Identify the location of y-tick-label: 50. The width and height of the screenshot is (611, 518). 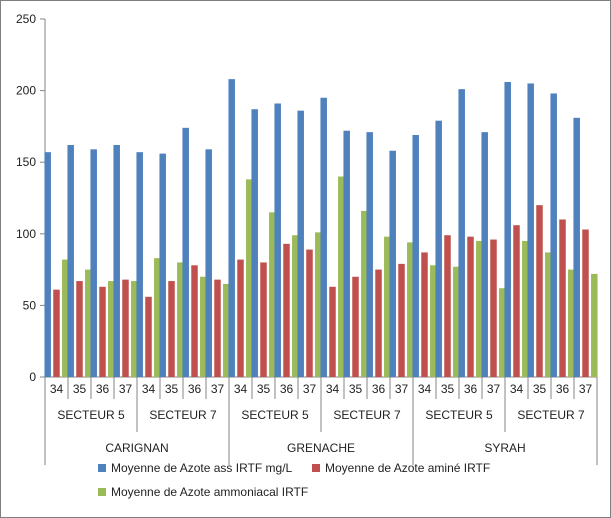
(30, 305).